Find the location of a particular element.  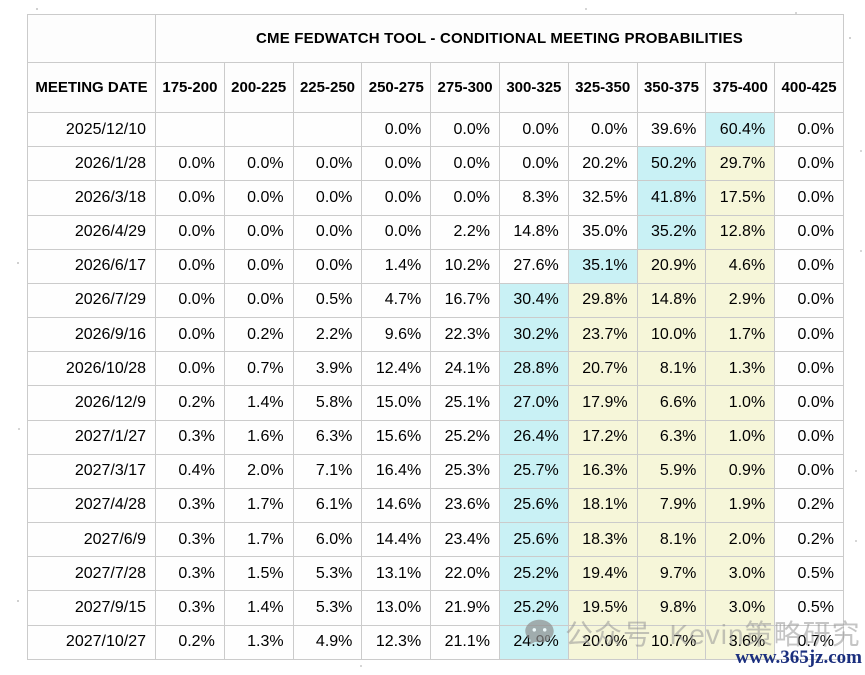

prob-cell: 15.6% is located at coordinates (397, 437).